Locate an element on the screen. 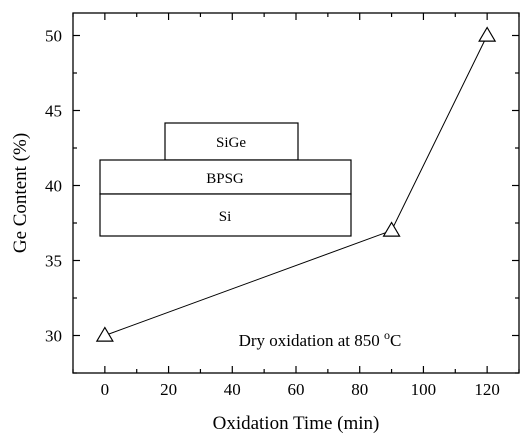 This screenshot has width=522, height=438. si-layer-label: Si is located at coordinates (225, 217).